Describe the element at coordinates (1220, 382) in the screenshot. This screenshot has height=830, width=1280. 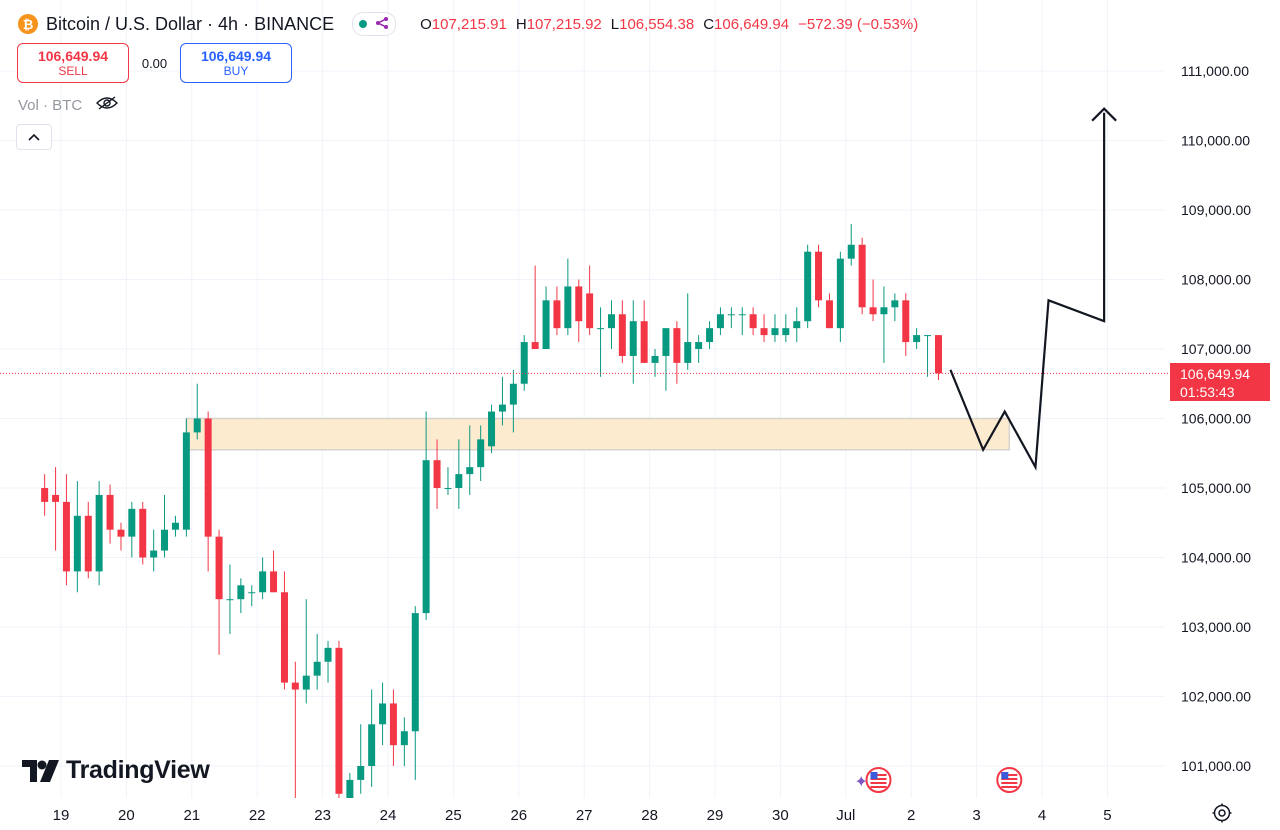
I see `current-price-label: 106,649.94 01:53:43` at that location.